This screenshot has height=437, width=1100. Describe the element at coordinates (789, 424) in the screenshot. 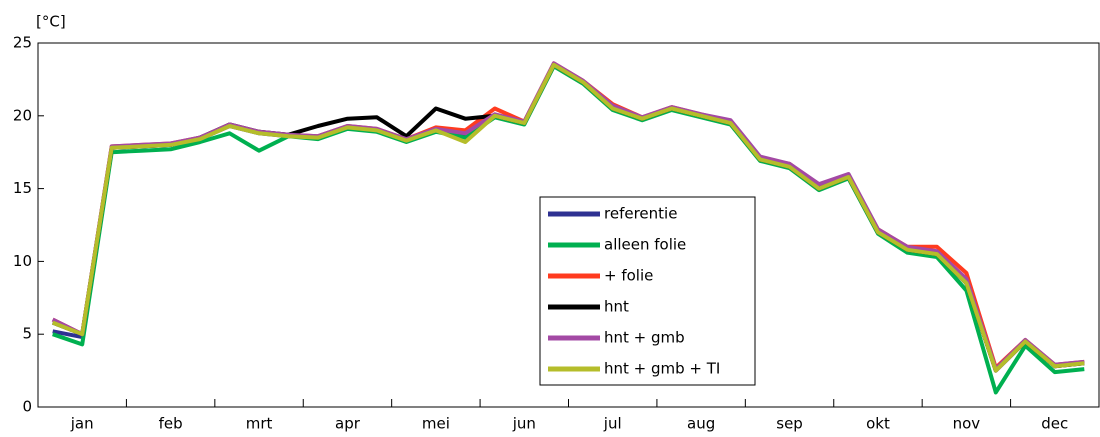

I see `x-tick-label: sep` at that location.